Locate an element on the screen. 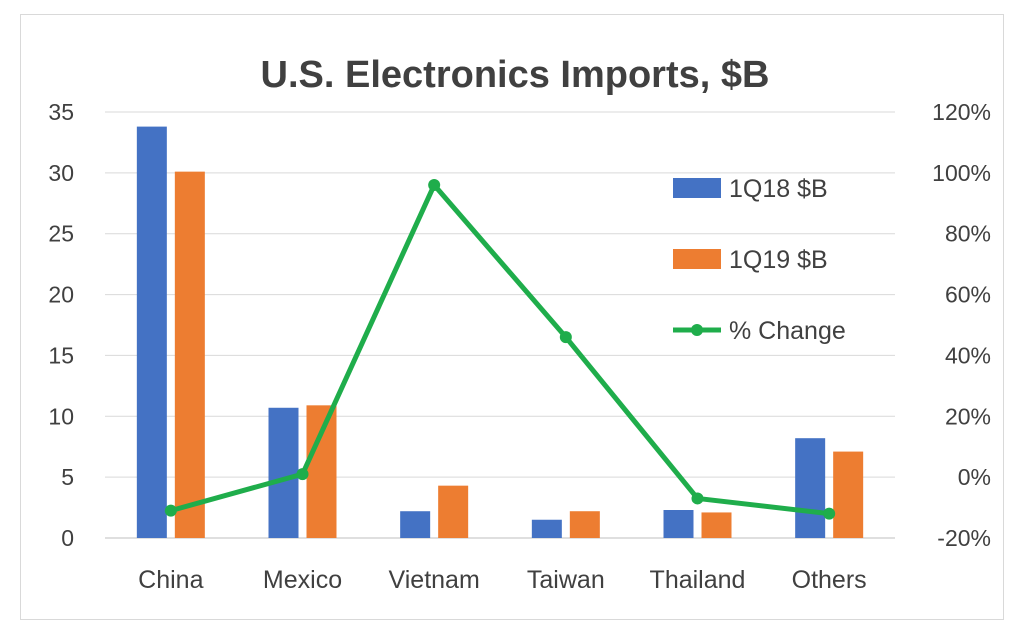  x-tick-label: Mexico is located at coordinates (302, 580).